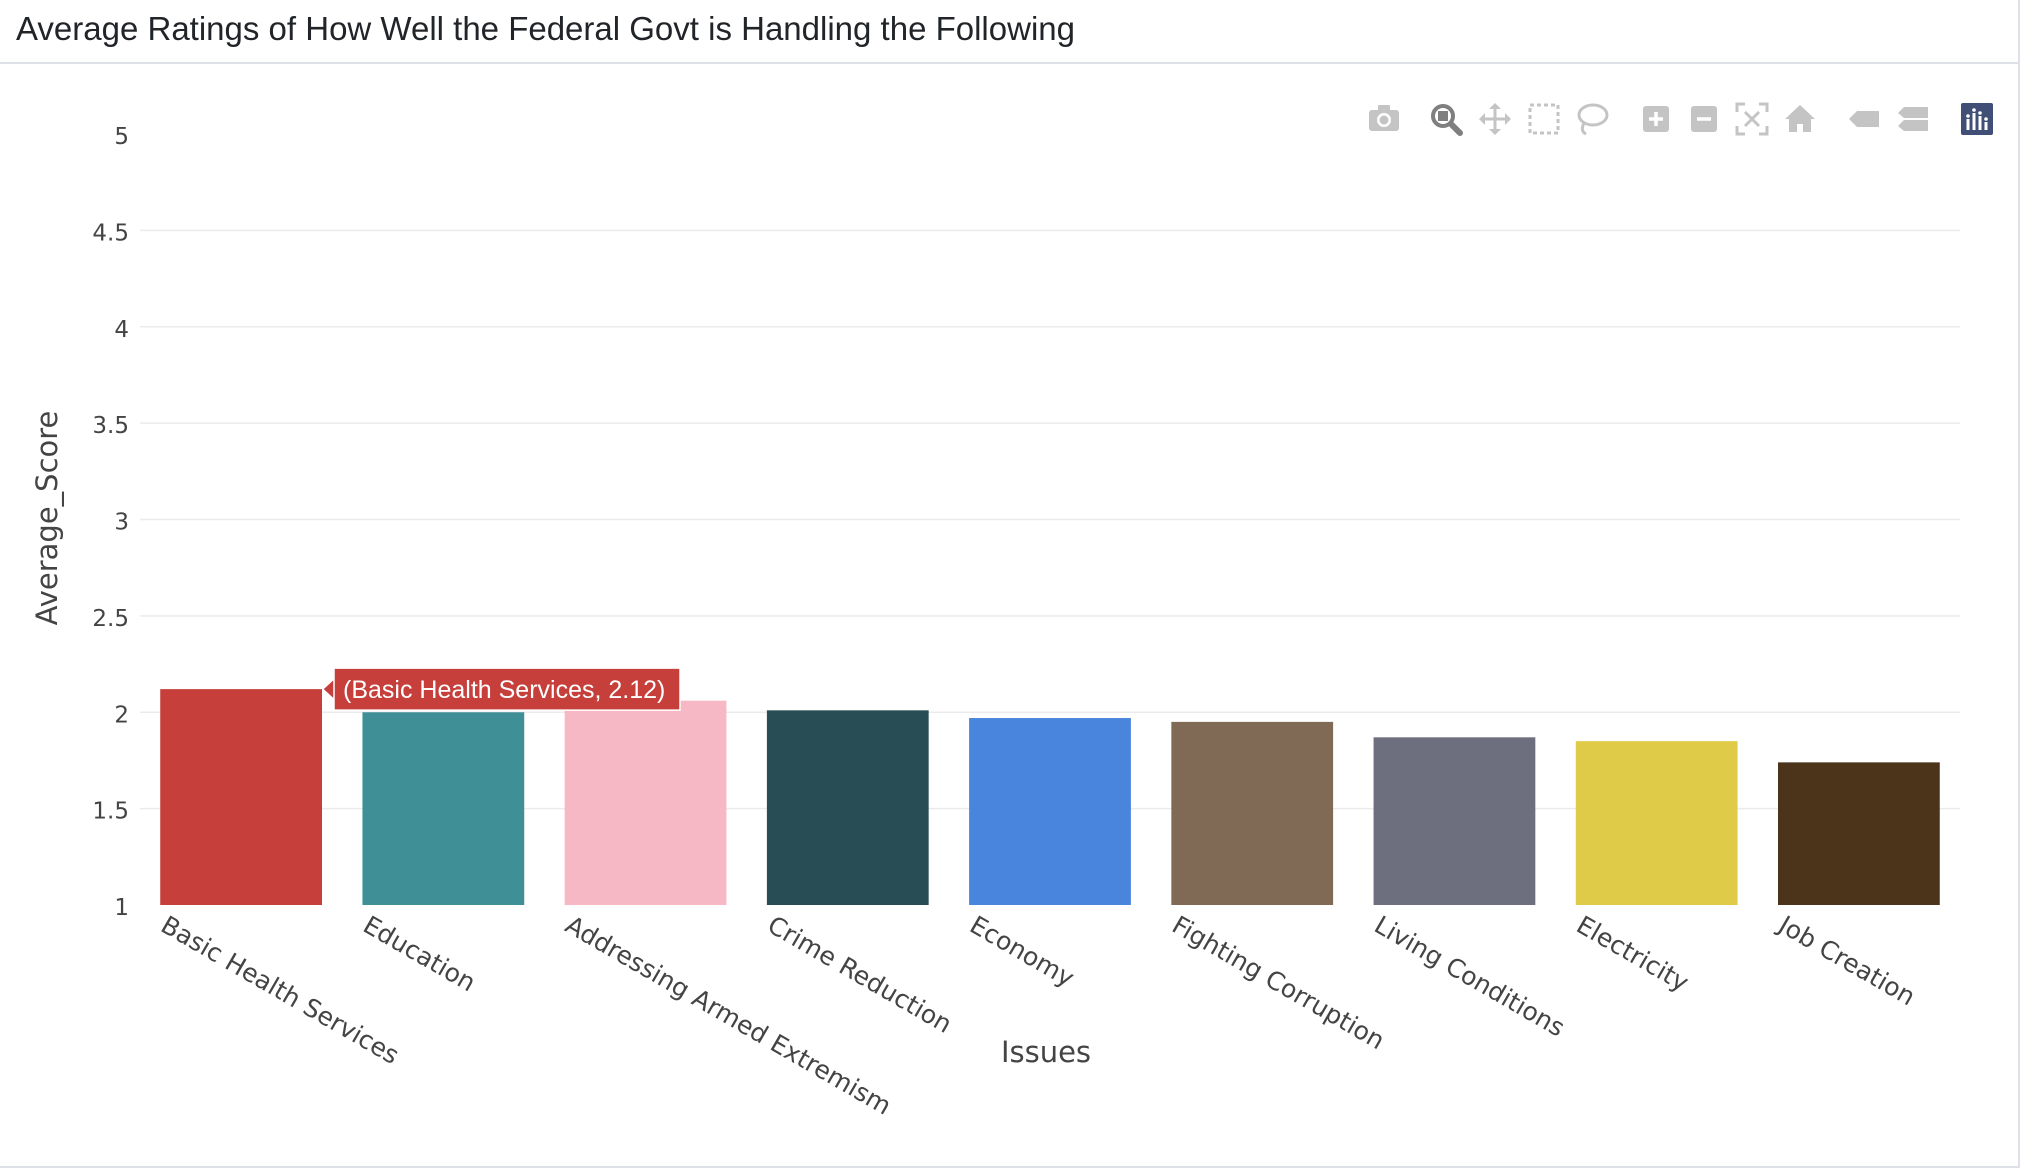  What do you see at coordinates (729, 1015) in the screenshot?
I see `x-tick-label: Addressing Armed Extremism` at bounding box center [729, 1015].